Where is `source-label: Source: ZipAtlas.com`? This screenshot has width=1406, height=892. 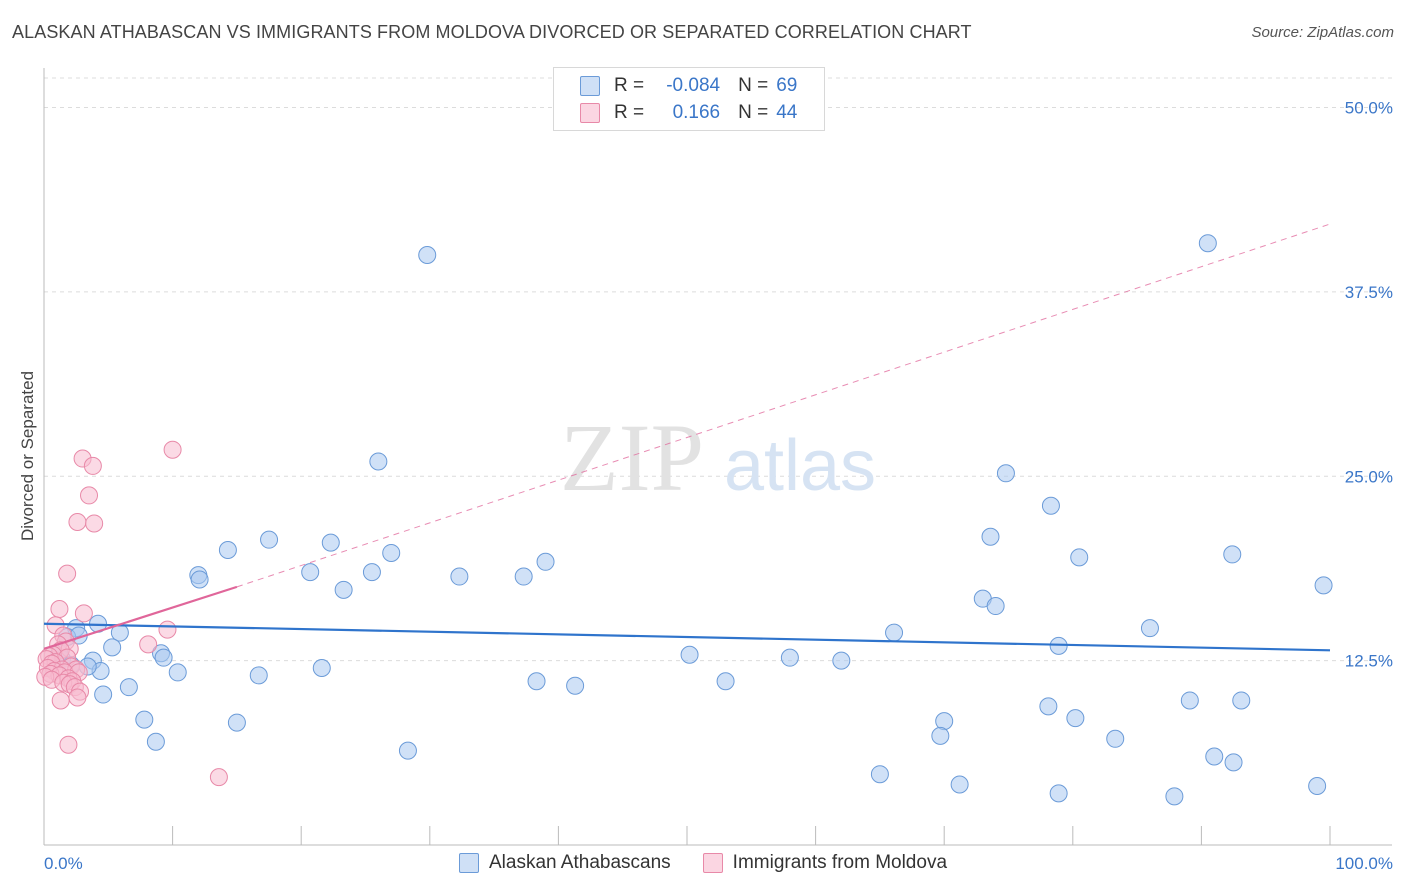
source-label: Source: ZipAtlas.com is located at coordinates (1322, 32).